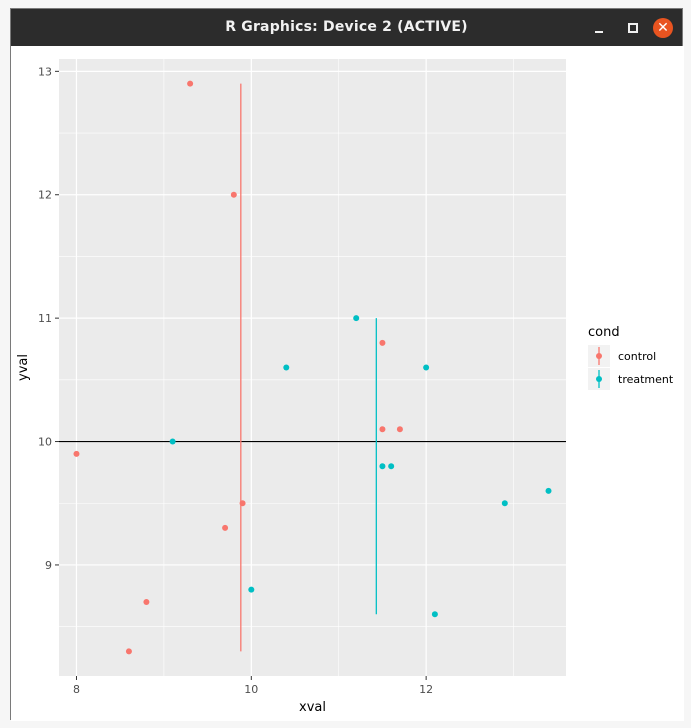 The height and width of the screenshot is (728, 691). What do you see at coordinates (599, 31) in the screenshot?
I see `minimize-icon` at bounding box center [599, 31].